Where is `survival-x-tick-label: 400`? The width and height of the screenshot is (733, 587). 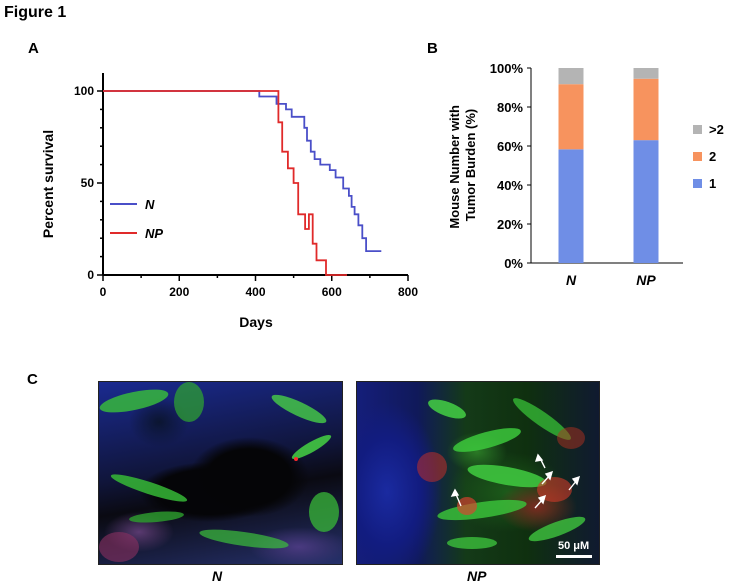
survival-x-tick-label: 400 is located at coordinates (255, 292).